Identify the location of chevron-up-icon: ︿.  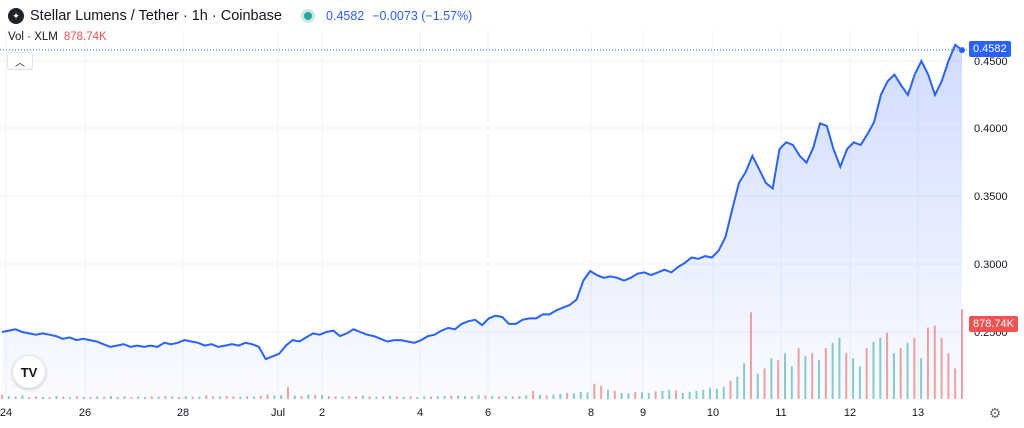
(20, 63).